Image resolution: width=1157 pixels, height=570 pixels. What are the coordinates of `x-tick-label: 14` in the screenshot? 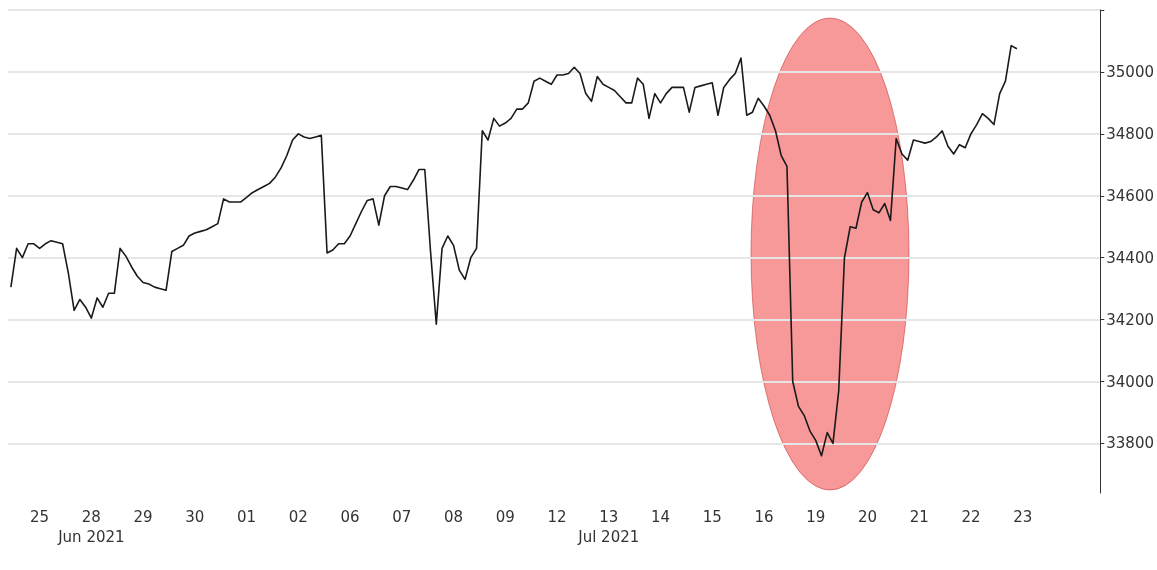 It's located at (660, 517).